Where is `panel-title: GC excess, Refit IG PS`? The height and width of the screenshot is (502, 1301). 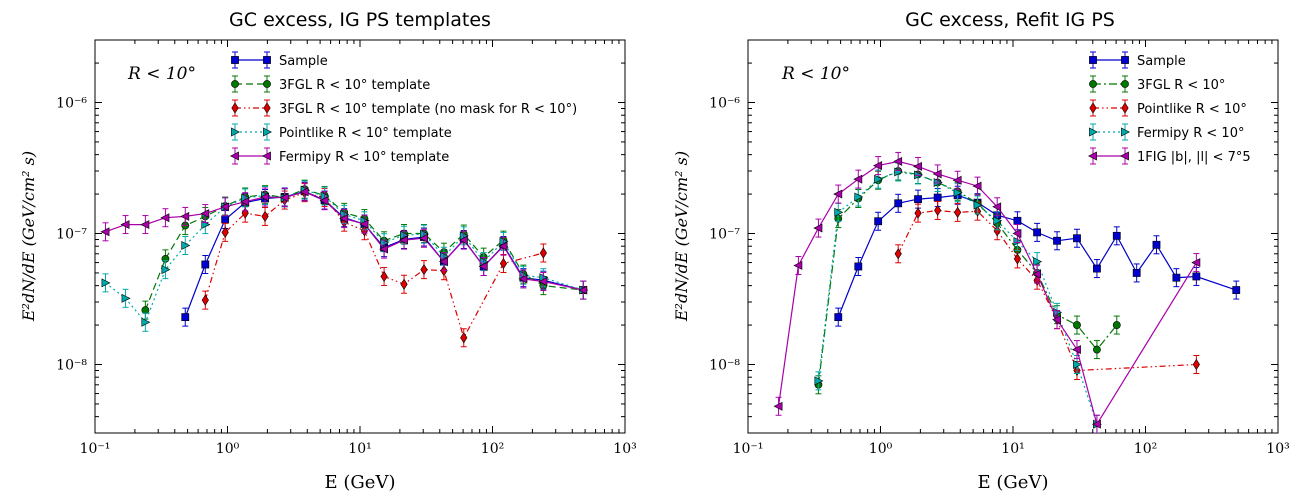
panel-title: GC excess, Refit IG PS is located at coordinates (1010, 20).